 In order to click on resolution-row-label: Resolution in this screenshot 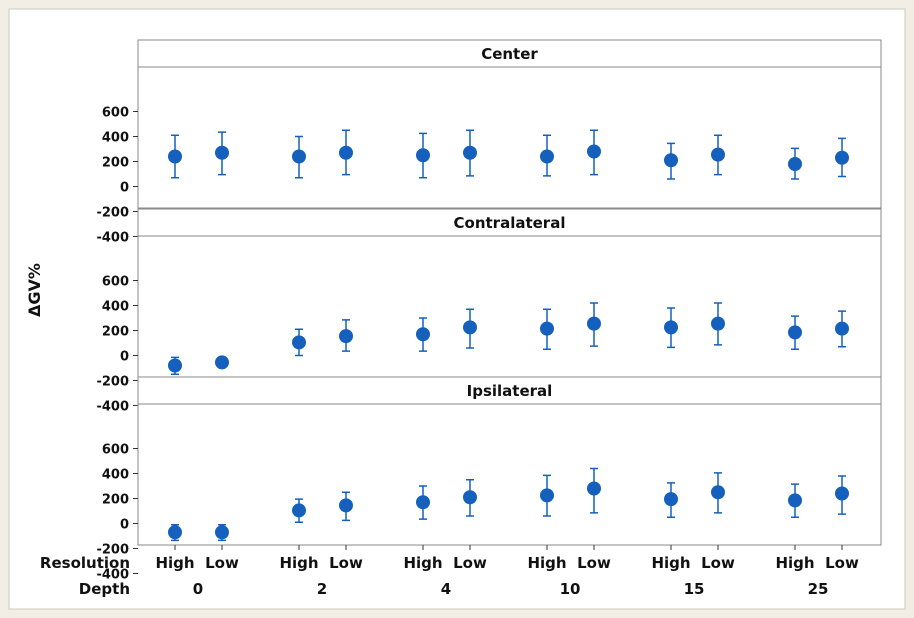, I will do `click(85, 563)`.